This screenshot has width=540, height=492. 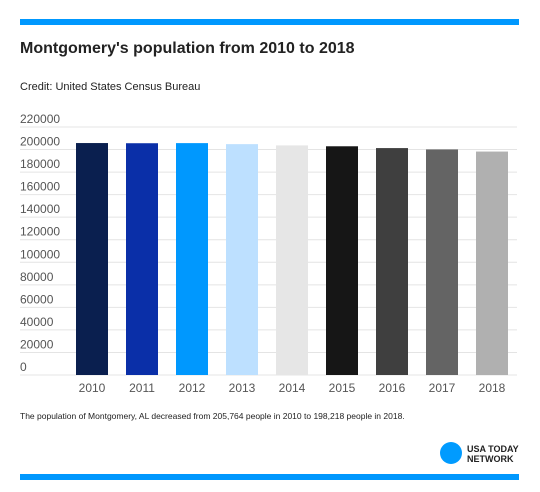 What do you see at coordinates (40, 119) in the screenshot?
I see `y-tick-label: 220000` at bounding box center [40, 119].